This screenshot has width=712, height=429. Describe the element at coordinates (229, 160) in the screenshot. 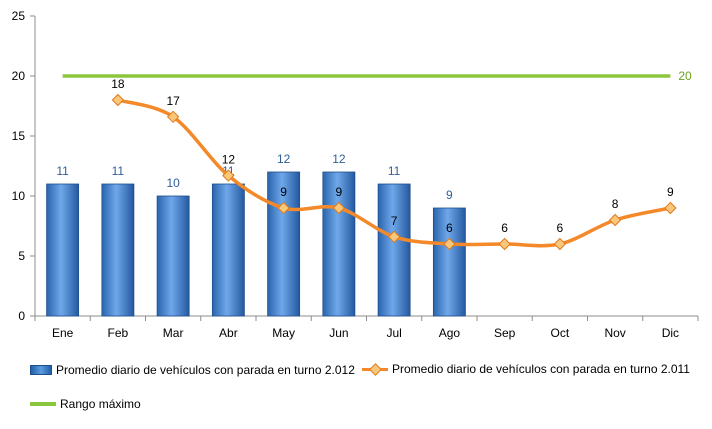

I see `line-data-label: 12` at that location.